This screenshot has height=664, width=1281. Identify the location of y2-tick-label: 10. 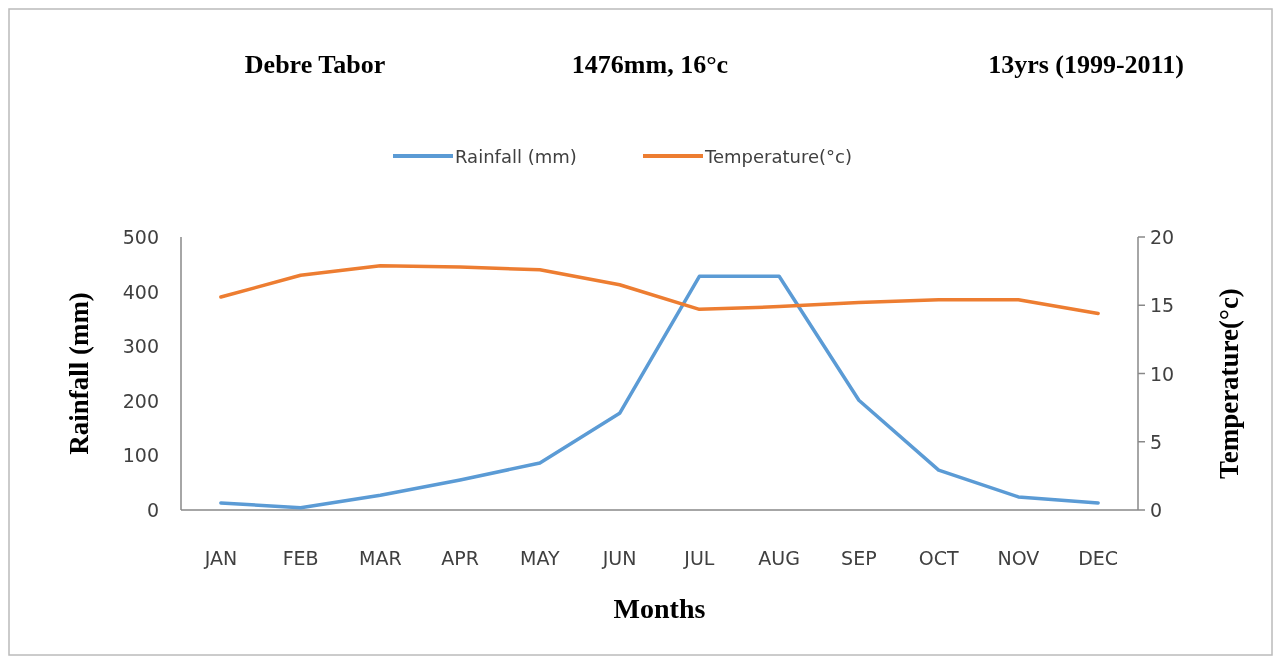
(1162, 373).